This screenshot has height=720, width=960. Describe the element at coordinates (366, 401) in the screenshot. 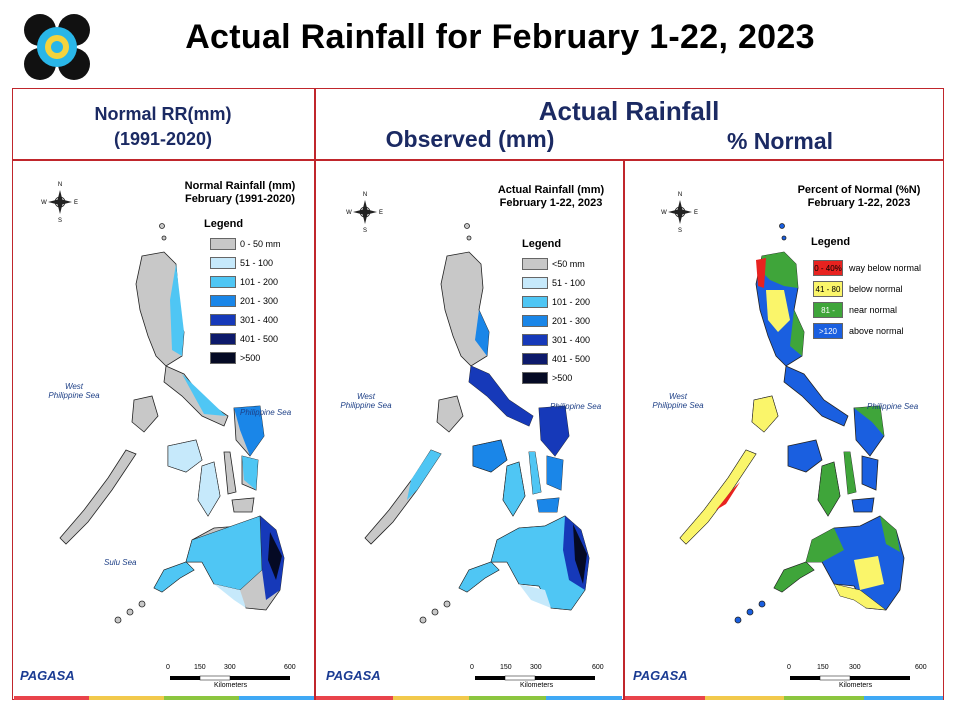

I see `sea-label-west-actual: West Philippine Sea` at that location.